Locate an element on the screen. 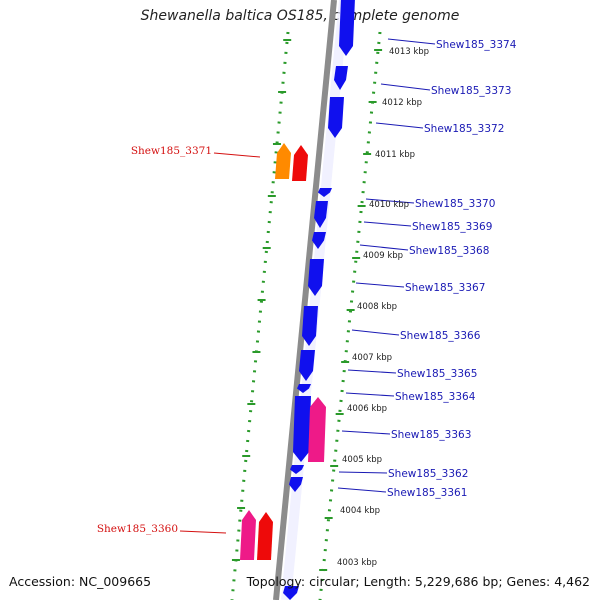 This screenshot has height=600, width=600. scale-label: 4008 kbp is located at coordinates (377, 307).